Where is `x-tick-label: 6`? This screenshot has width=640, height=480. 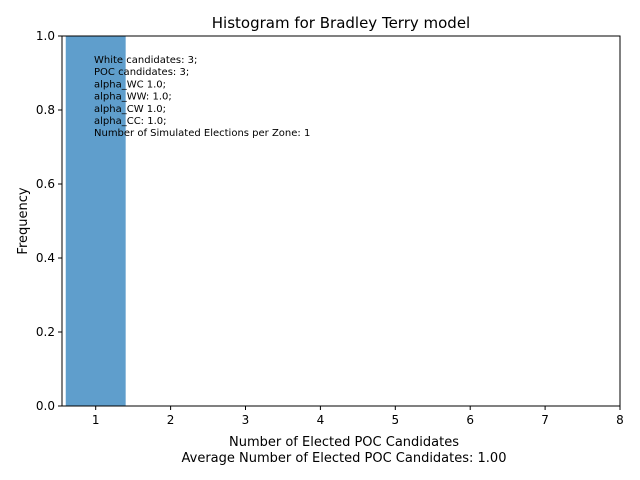
x-tick-label: 6 is located at coordinates (470, 420).